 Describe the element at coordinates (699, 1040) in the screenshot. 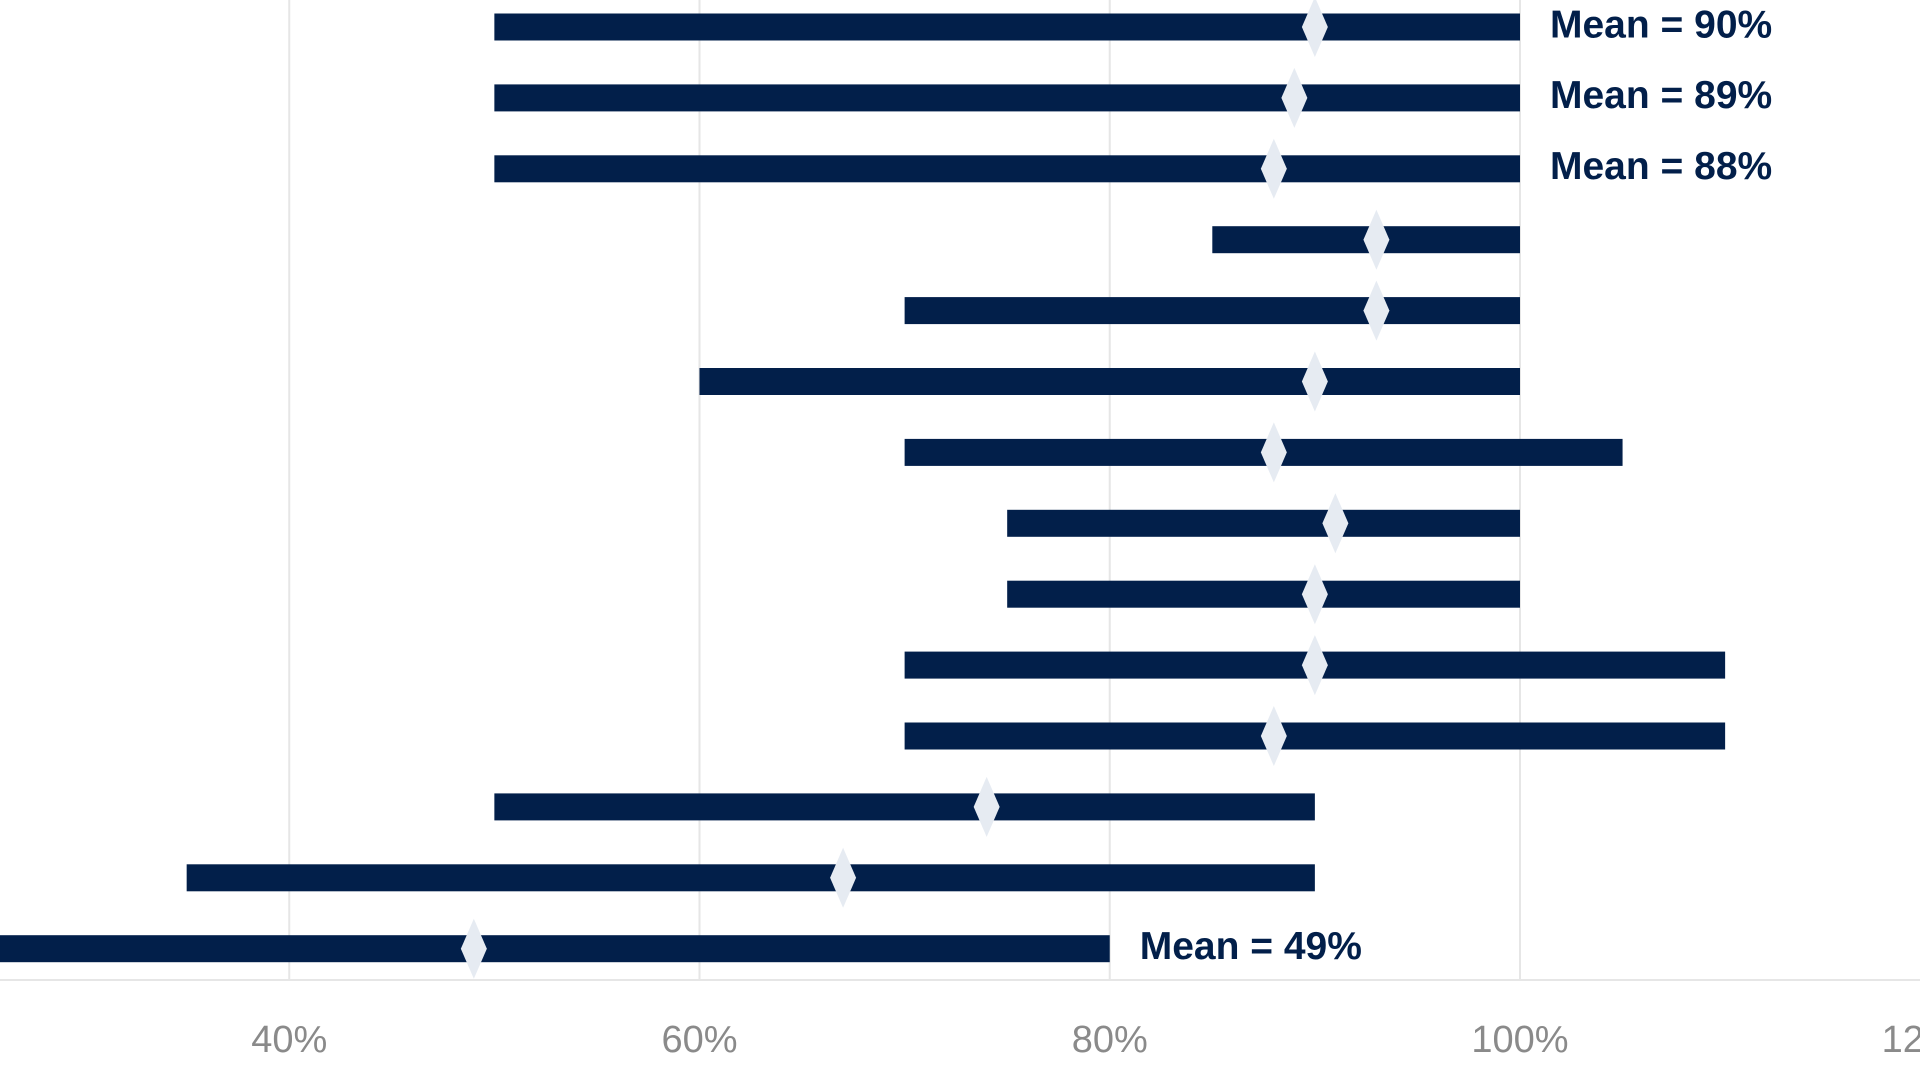

I see `x-tick-label: 60%` at that location.